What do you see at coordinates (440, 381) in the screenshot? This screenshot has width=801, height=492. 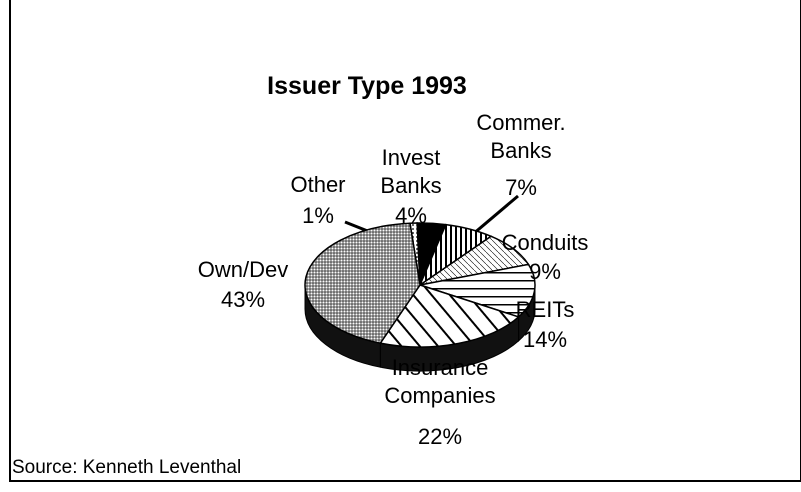 I see `slice-label: Insurance Companies` at bounding box center [440, 381].